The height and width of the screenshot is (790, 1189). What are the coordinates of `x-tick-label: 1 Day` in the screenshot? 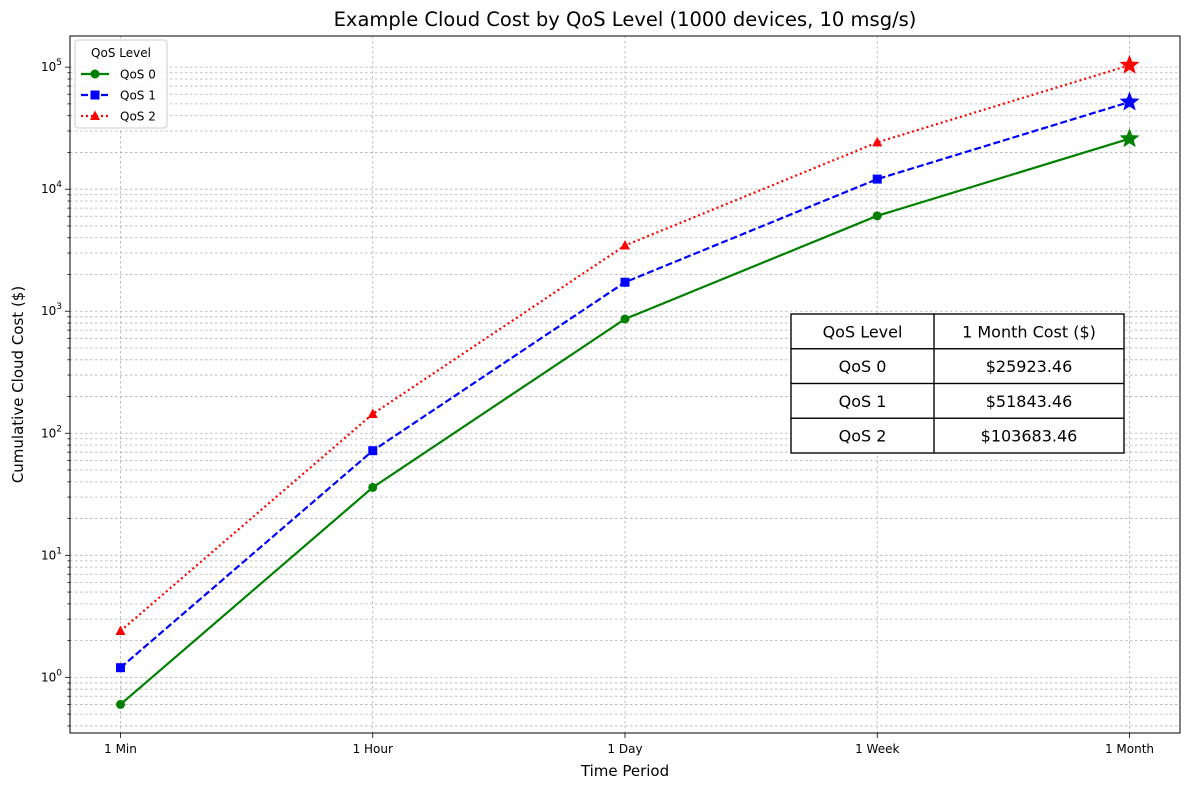 It's located at (624, 749).